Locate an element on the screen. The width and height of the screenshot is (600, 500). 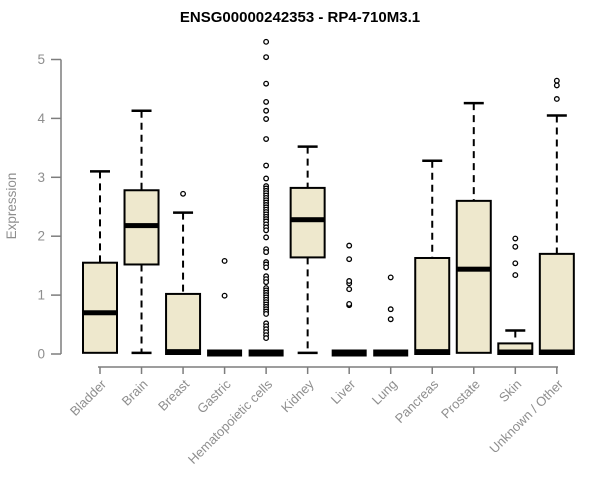
median-prostate is located at coordinates (473, 269).